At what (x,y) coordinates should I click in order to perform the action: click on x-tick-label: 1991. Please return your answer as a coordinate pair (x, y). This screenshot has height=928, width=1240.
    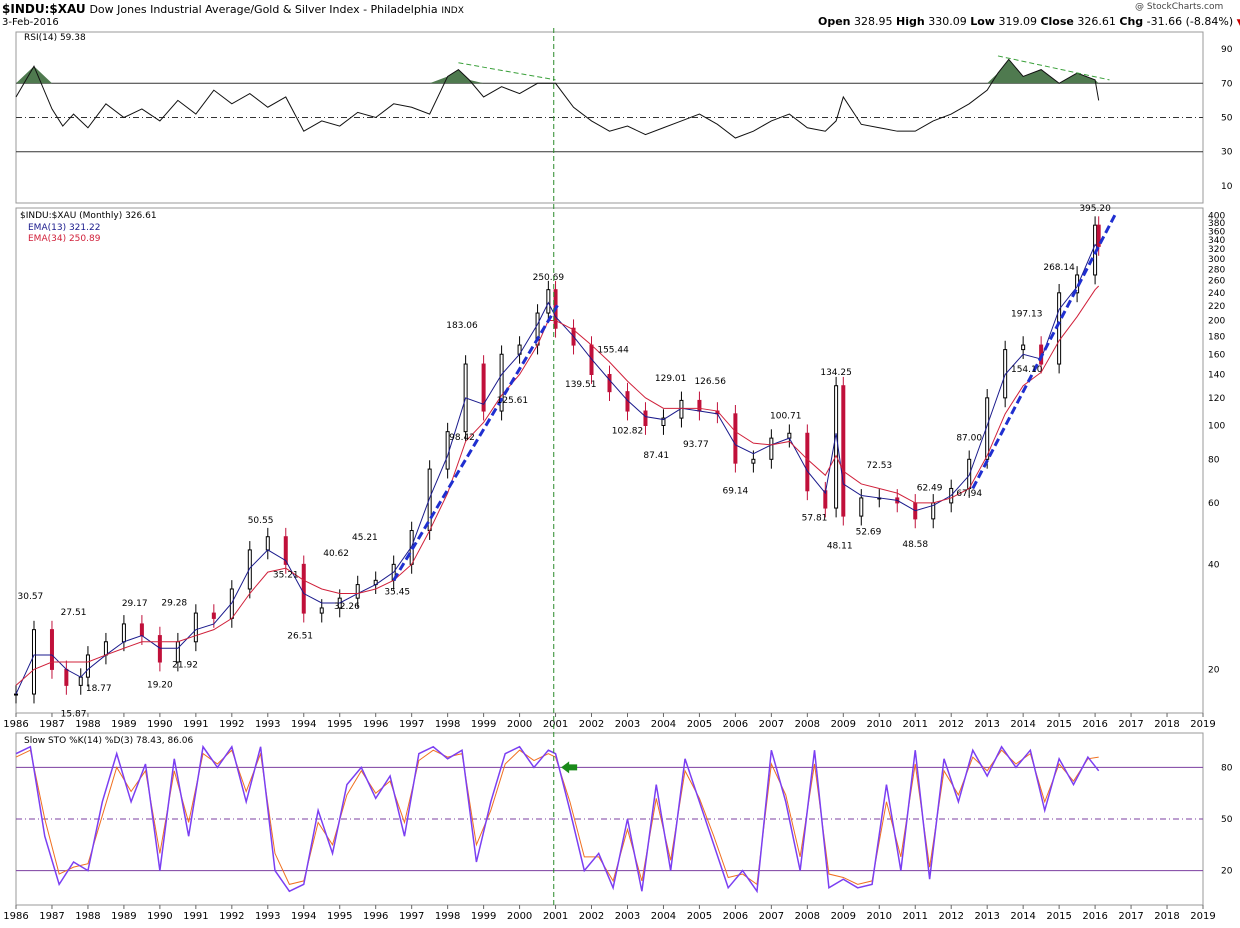
    Looking at the image, I should click on (195, 724).